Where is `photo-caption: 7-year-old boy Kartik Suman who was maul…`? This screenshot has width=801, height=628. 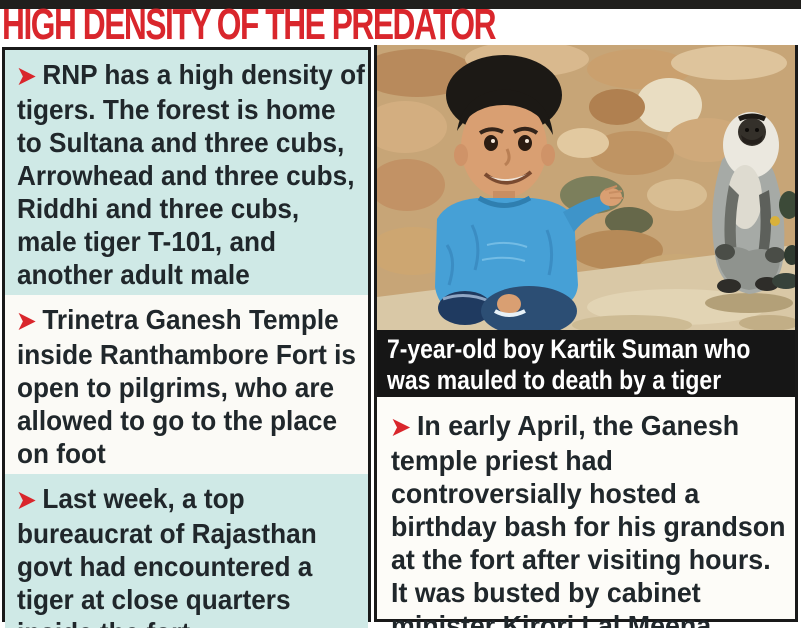 photo-caption: 7-year-old boy Kartik Suman who was maul… is located at coordinates (569, 364).